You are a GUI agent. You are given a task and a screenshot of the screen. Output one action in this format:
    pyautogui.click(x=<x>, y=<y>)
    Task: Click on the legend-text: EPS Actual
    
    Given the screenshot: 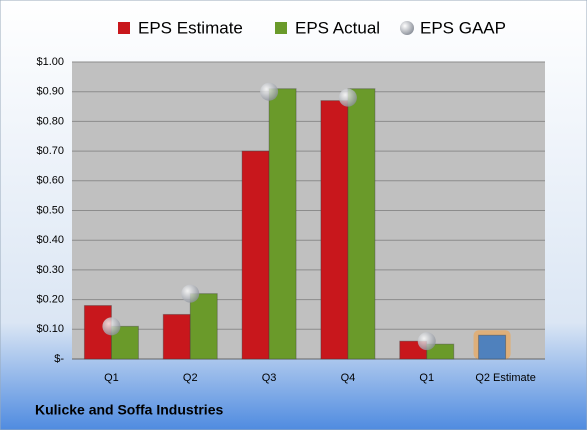 What is the action you would take?
    pyautogui.click(x=337, y=27)
    